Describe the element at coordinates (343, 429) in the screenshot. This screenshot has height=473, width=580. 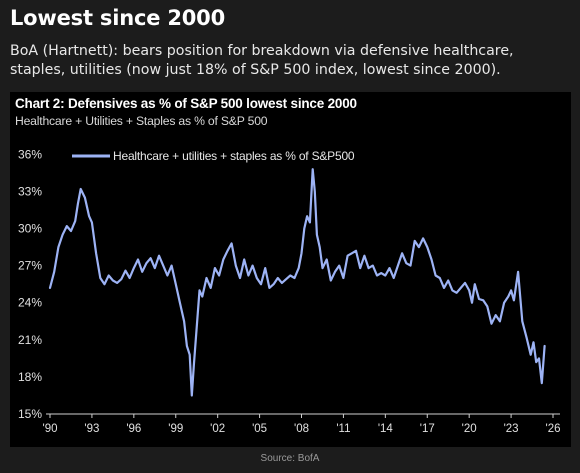
I see `x-tick-label: '11` at that location.